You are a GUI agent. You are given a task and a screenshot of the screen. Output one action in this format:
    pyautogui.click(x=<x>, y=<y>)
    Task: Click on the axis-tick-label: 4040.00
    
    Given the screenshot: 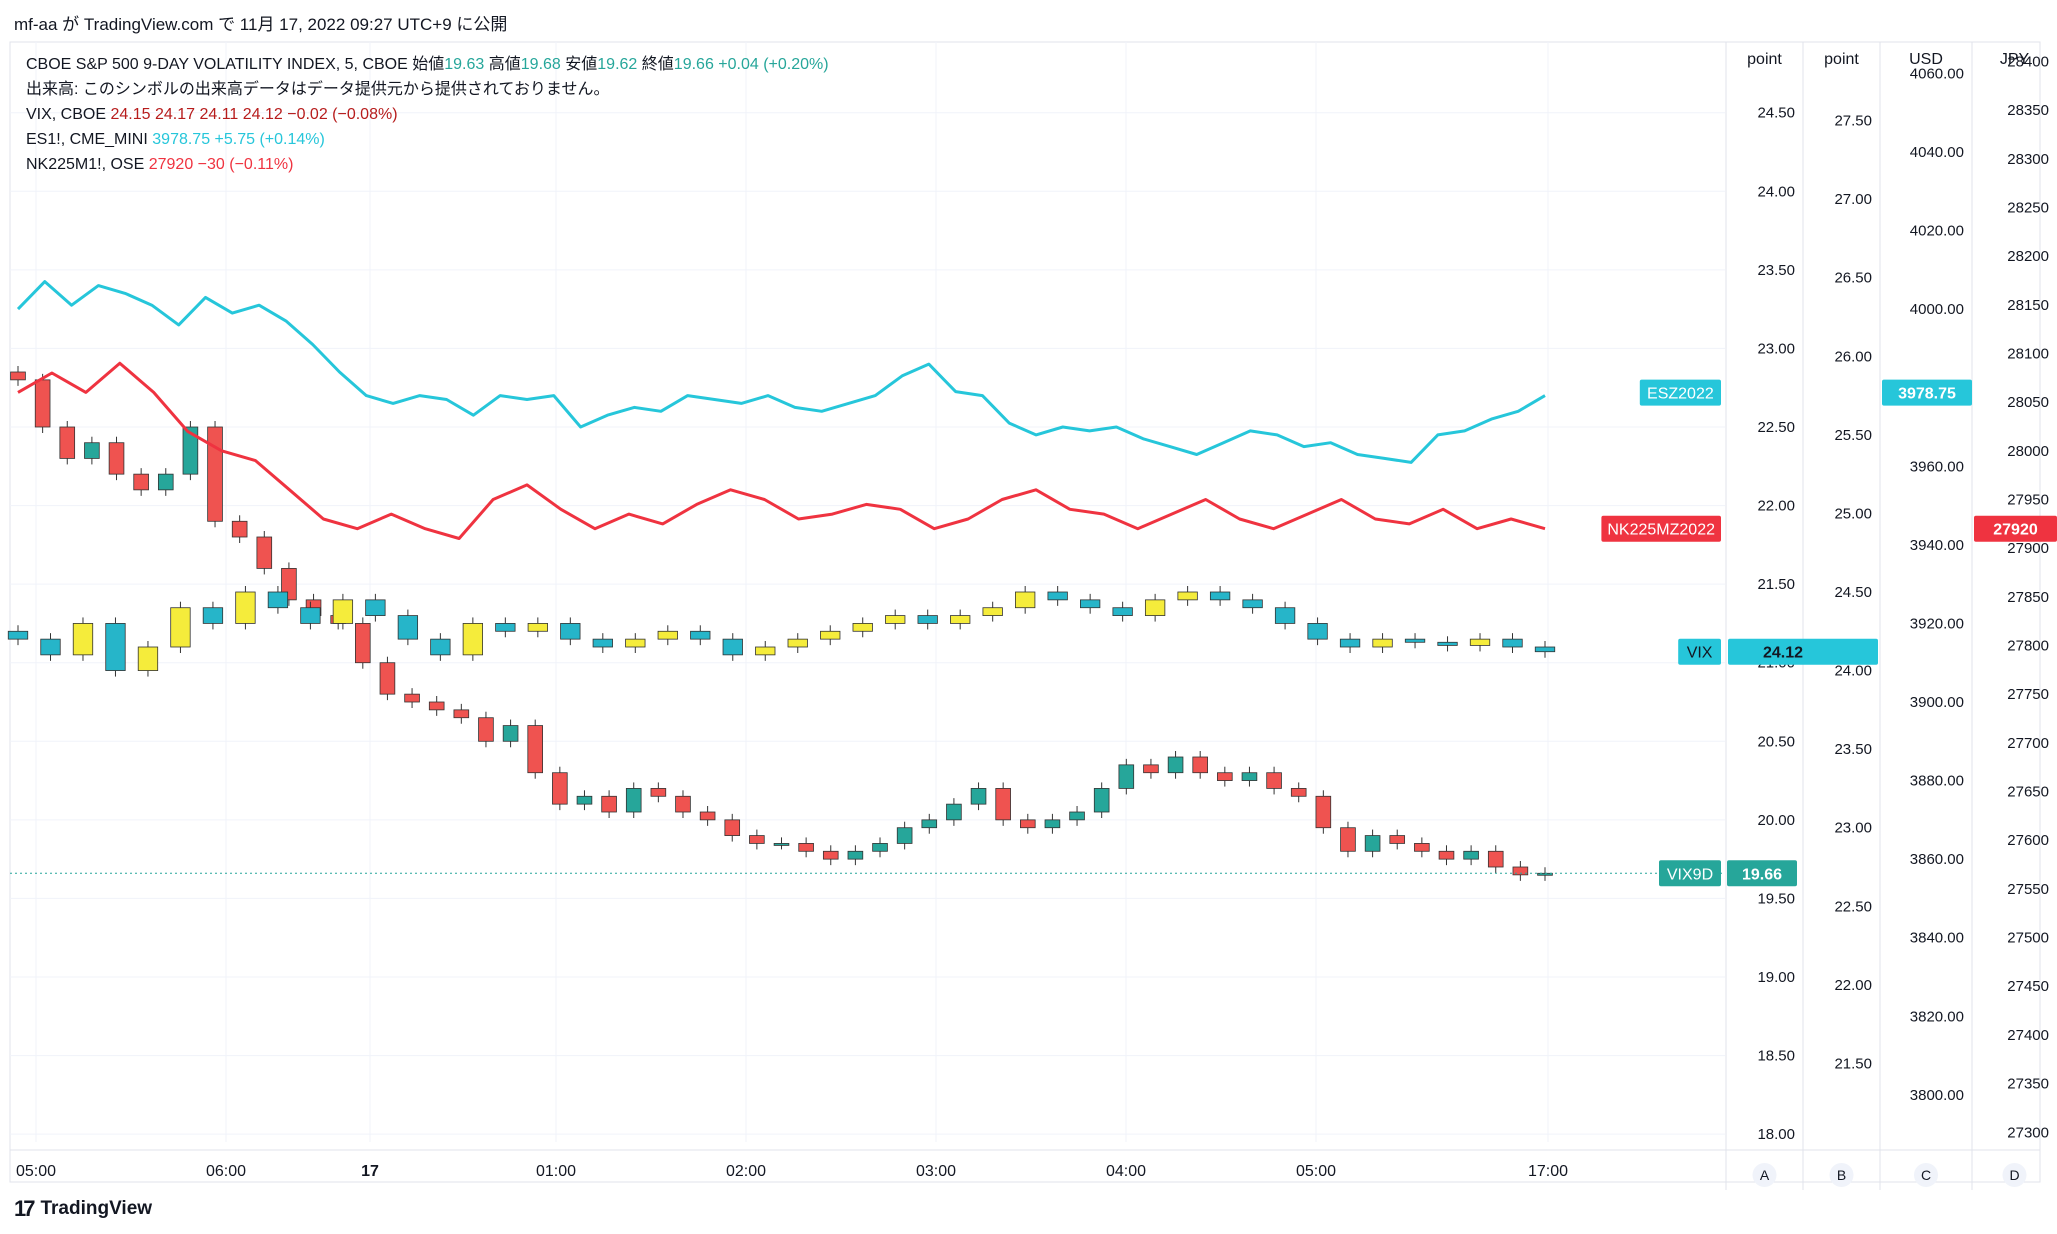 What is the action you would take?
    pyautogui.click(x=1937, y=152)
    